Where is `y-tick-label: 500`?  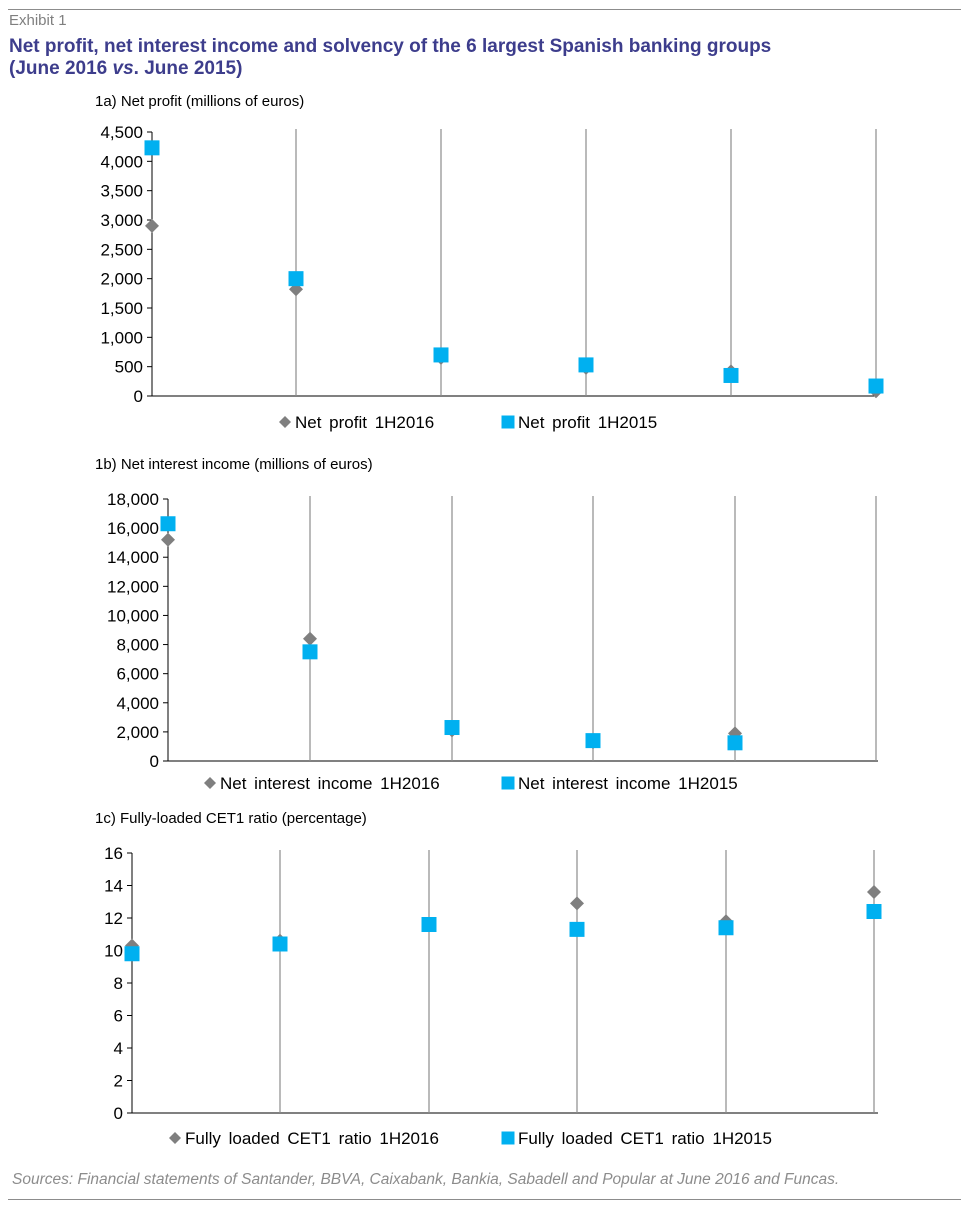 y-tick-label: 500 is located at coordinates (129, 367).